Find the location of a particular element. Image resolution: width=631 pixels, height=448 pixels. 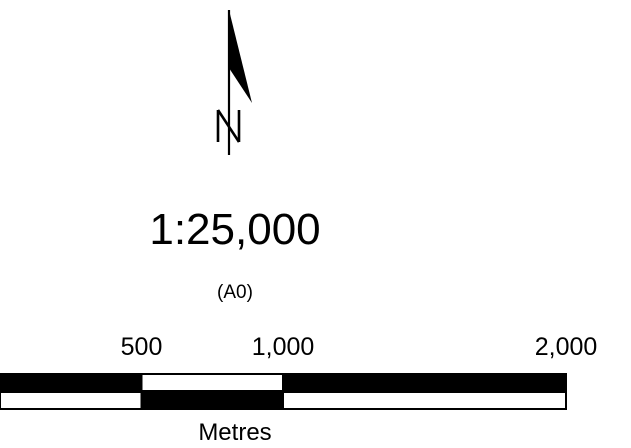

north-arrow-flag is located at coordinates (240, 56).